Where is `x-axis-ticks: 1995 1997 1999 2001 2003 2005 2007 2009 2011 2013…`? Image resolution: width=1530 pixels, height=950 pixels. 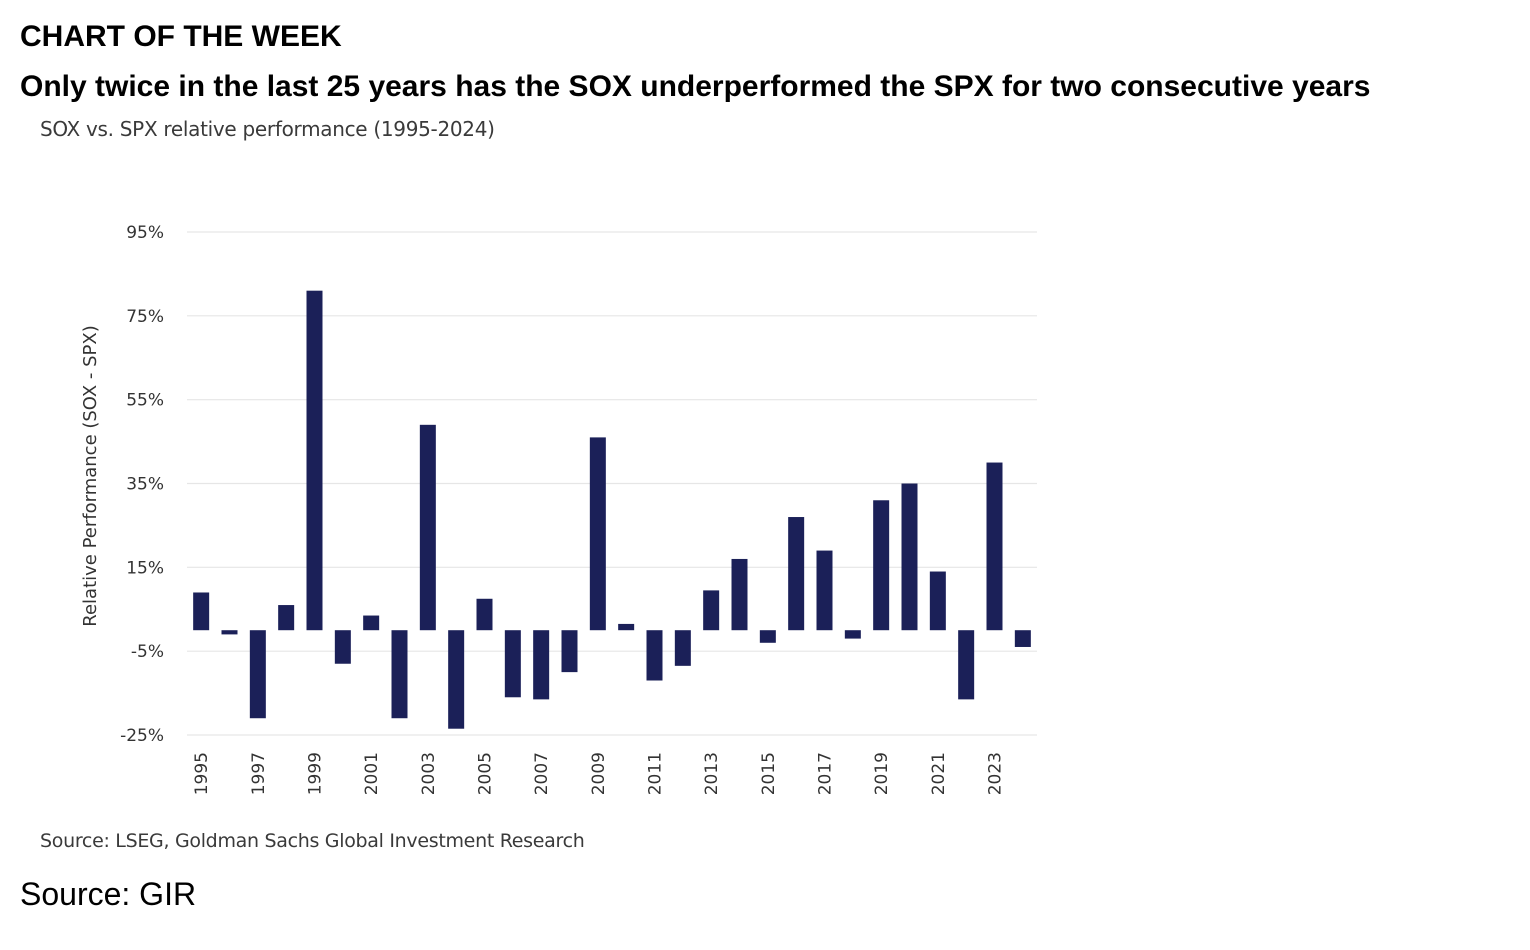
x-axis-ticks: 1995 1997 1999 2001 2003 2005 2007 2009 2011 2013… is located at coordinates (598, 773).